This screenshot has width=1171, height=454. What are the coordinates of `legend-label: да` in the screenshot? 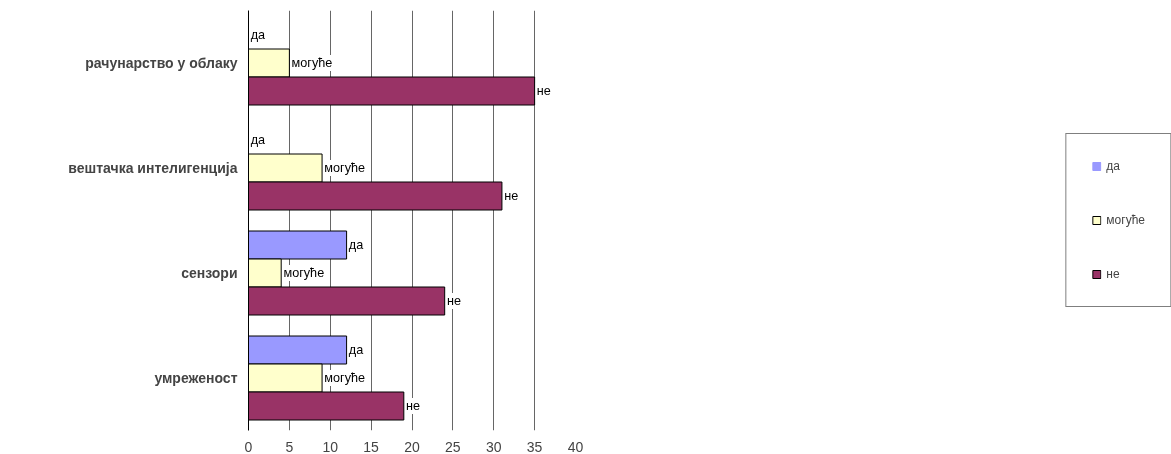 It's located at (1114, 166).